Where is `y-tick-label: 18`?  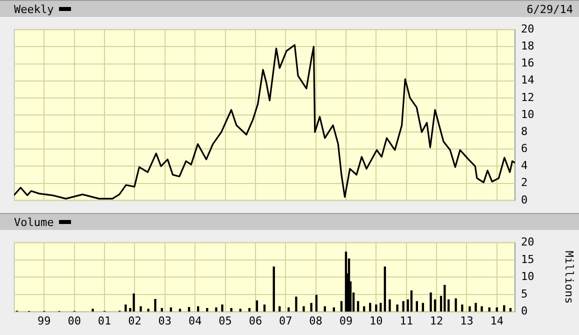
y-tick-label: 18 is located at coordinates (527, 46).